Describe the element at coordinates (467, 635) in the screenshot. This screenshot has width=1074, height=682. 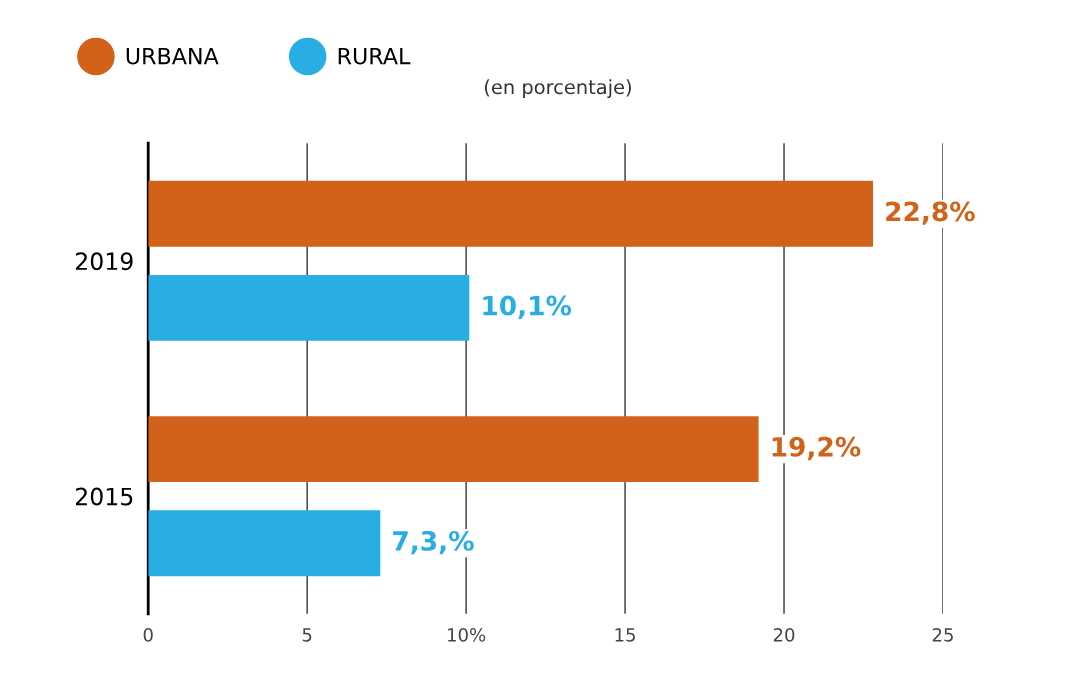
I see `x-tick-label: 10%` at that location.